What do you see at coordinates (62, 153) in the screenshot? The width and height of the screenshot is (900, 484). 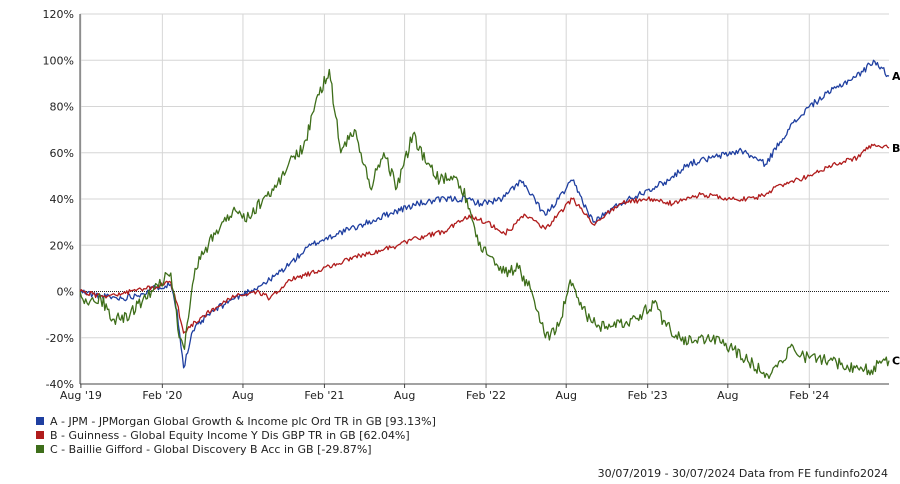 I see `y-tick-label: 60%` at bounding box center [62, 153].